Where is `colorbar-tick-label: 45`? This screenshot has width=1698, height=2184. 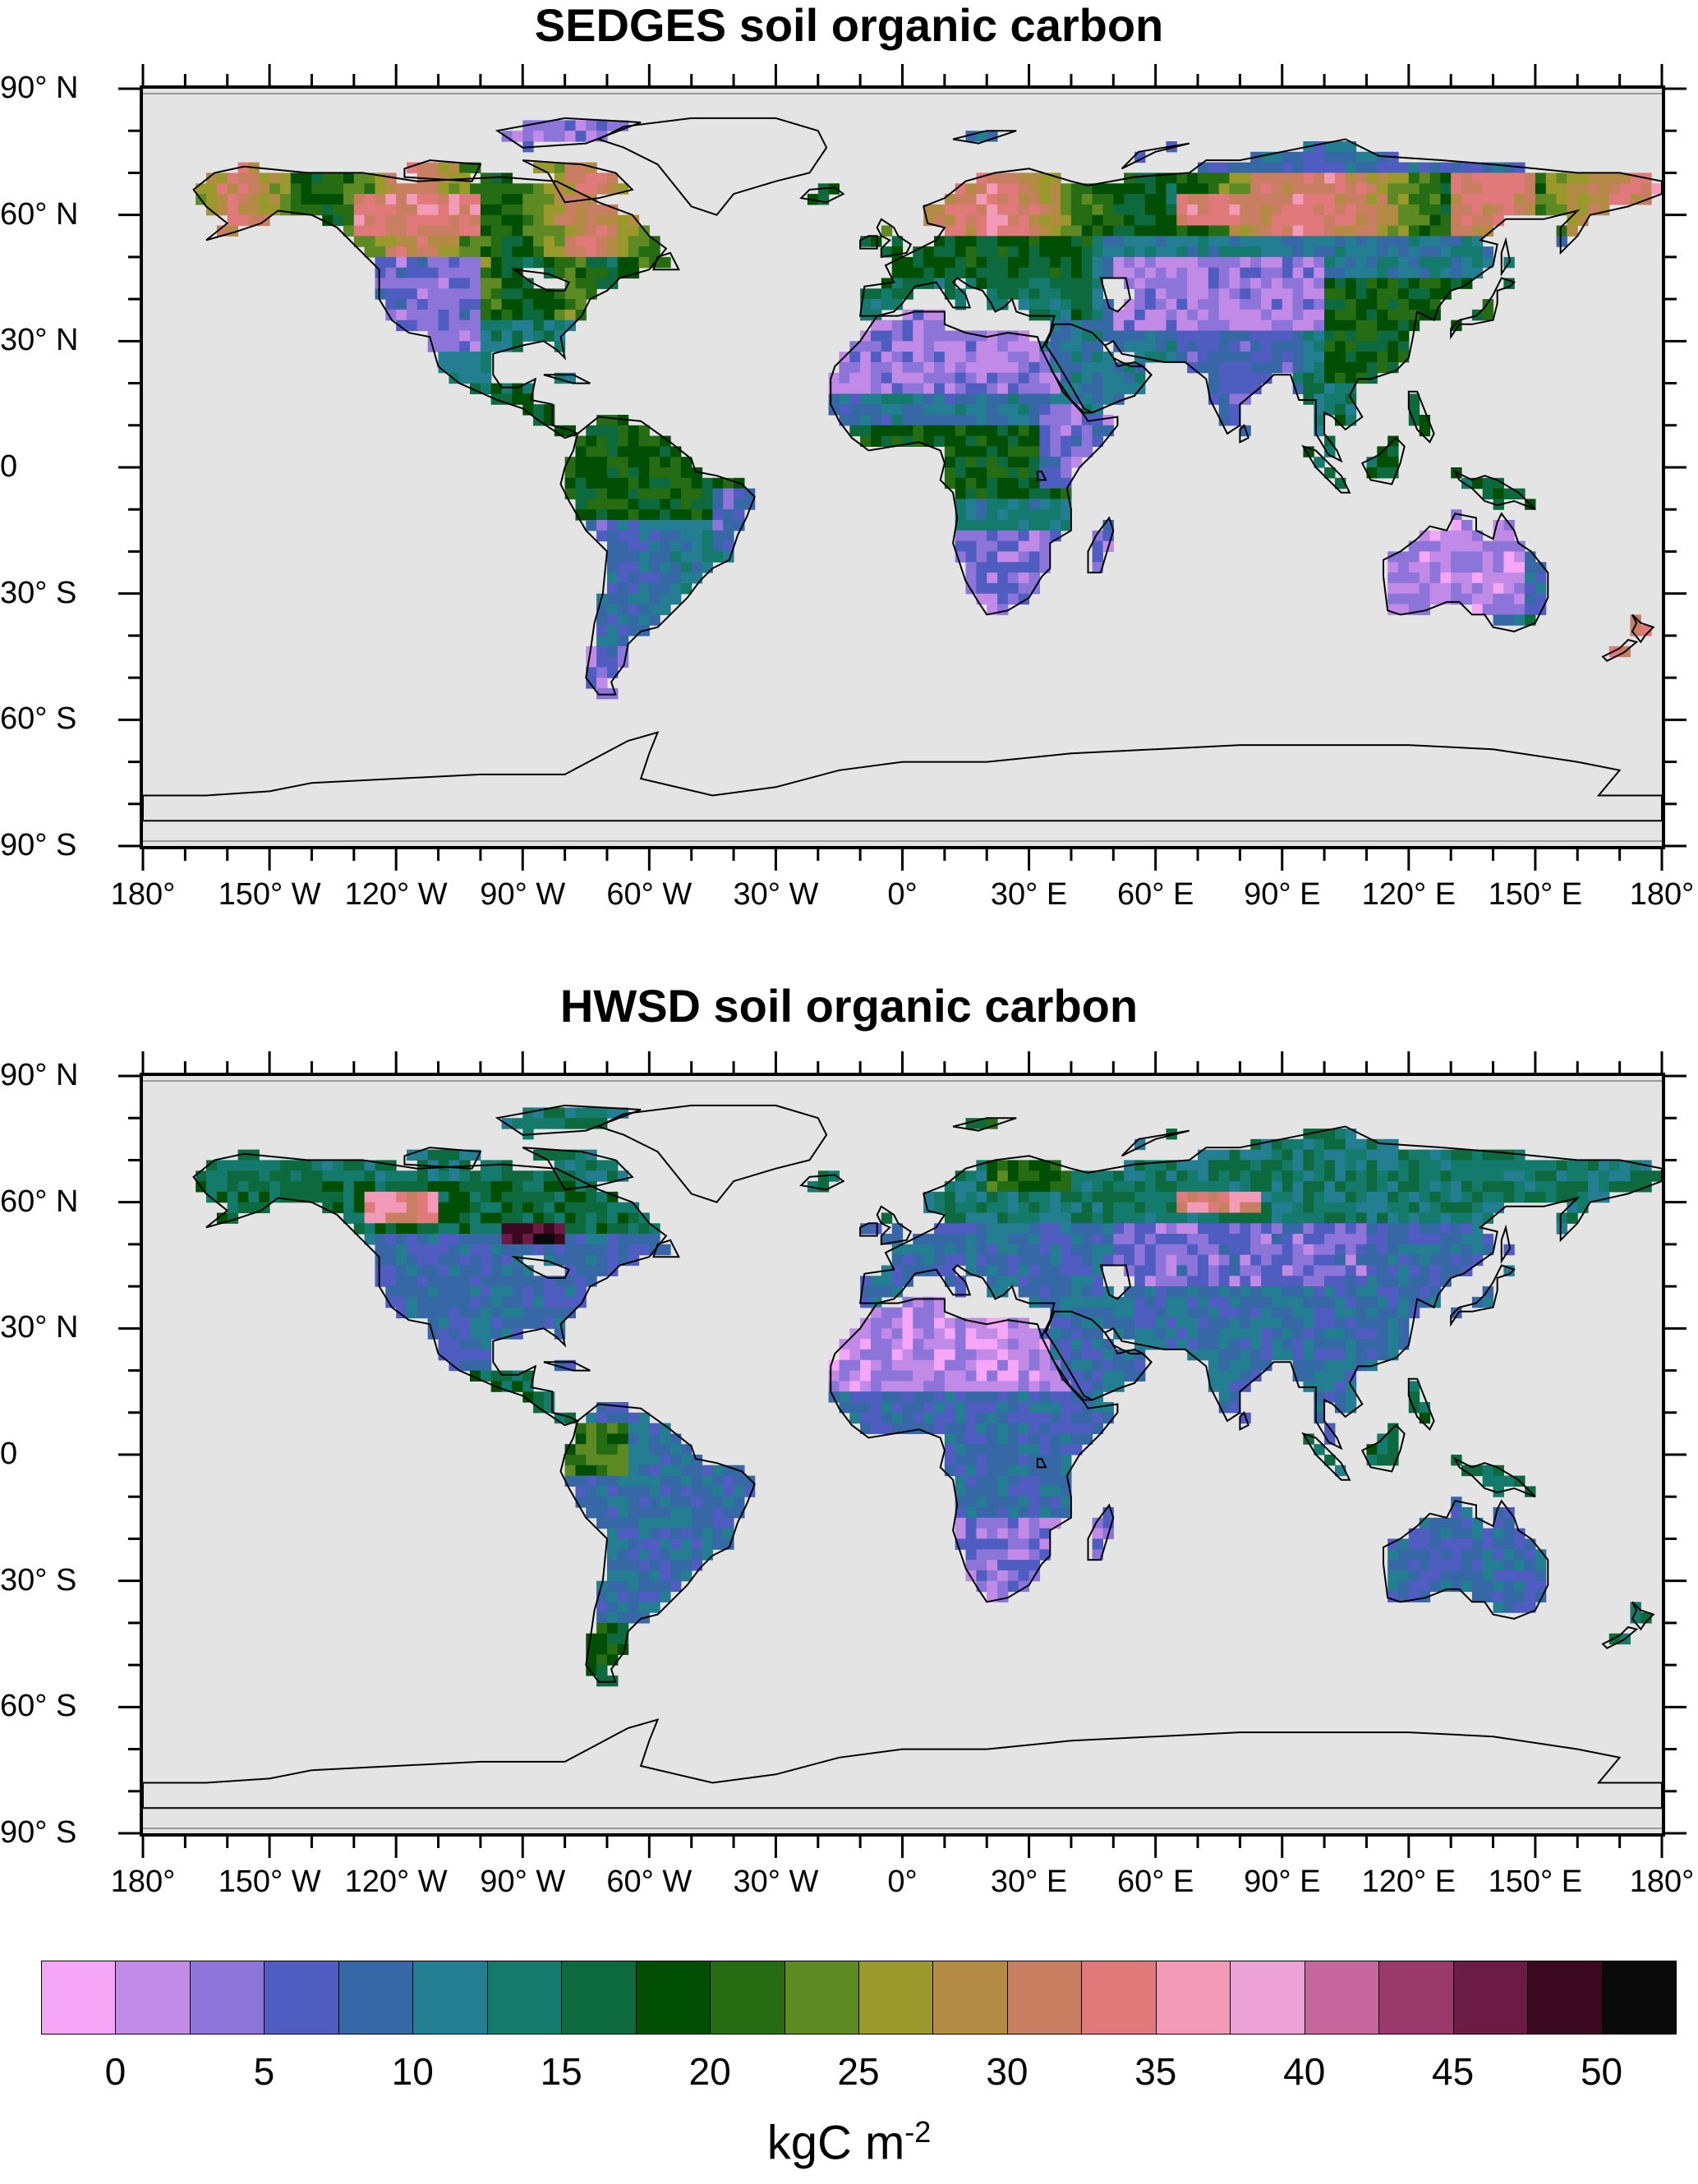 colorbar-tick-label: 45 is located at coordinates (1454, 2071).